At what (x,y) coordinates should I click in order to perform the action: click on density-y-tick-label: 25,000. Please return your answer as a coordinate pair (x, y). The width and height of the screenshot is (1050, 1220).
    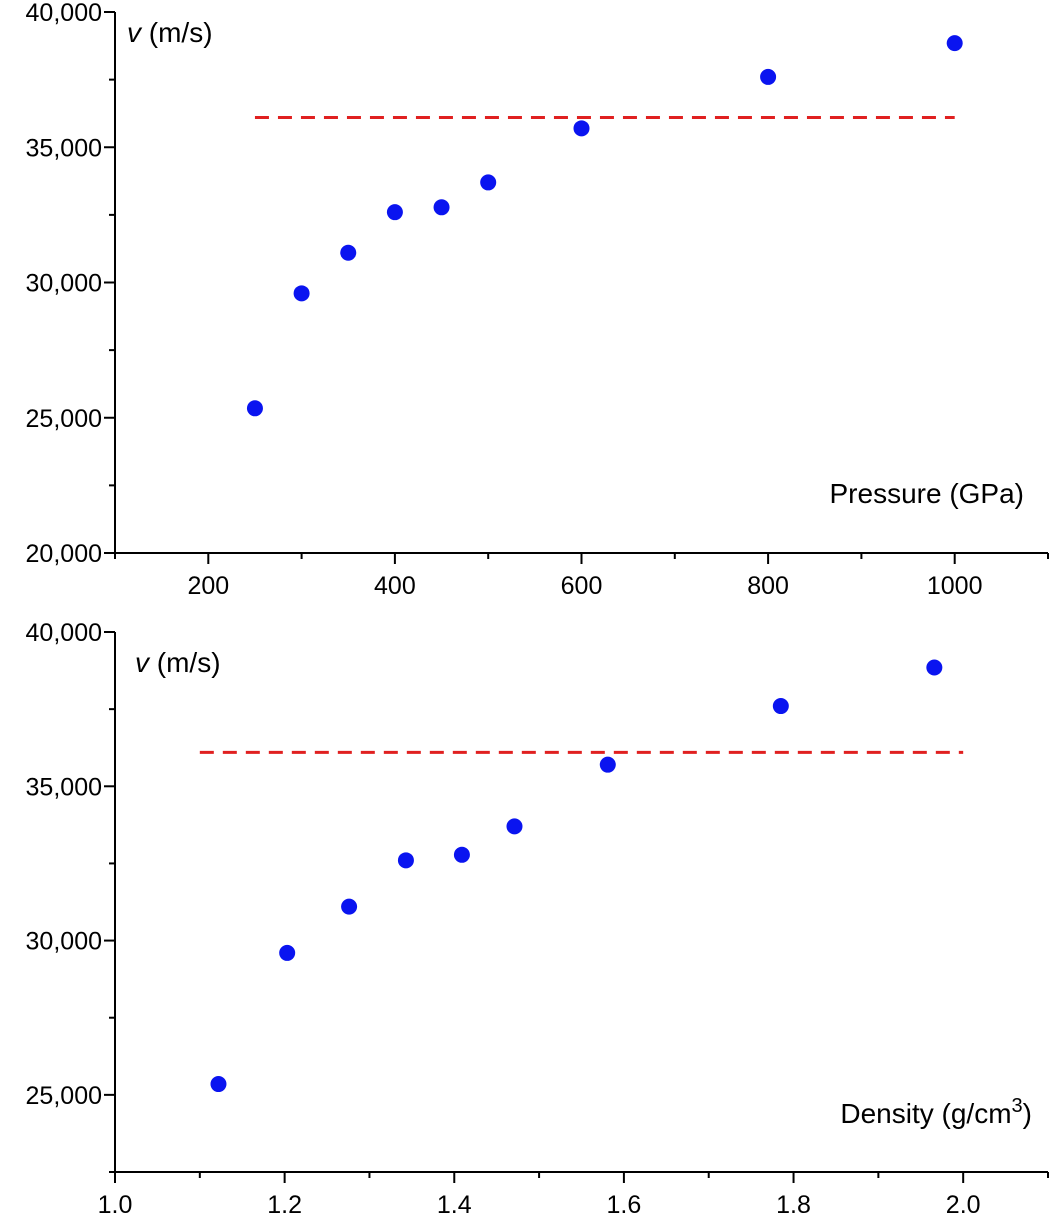
    Looking at the image, I should click on (64, 1096).